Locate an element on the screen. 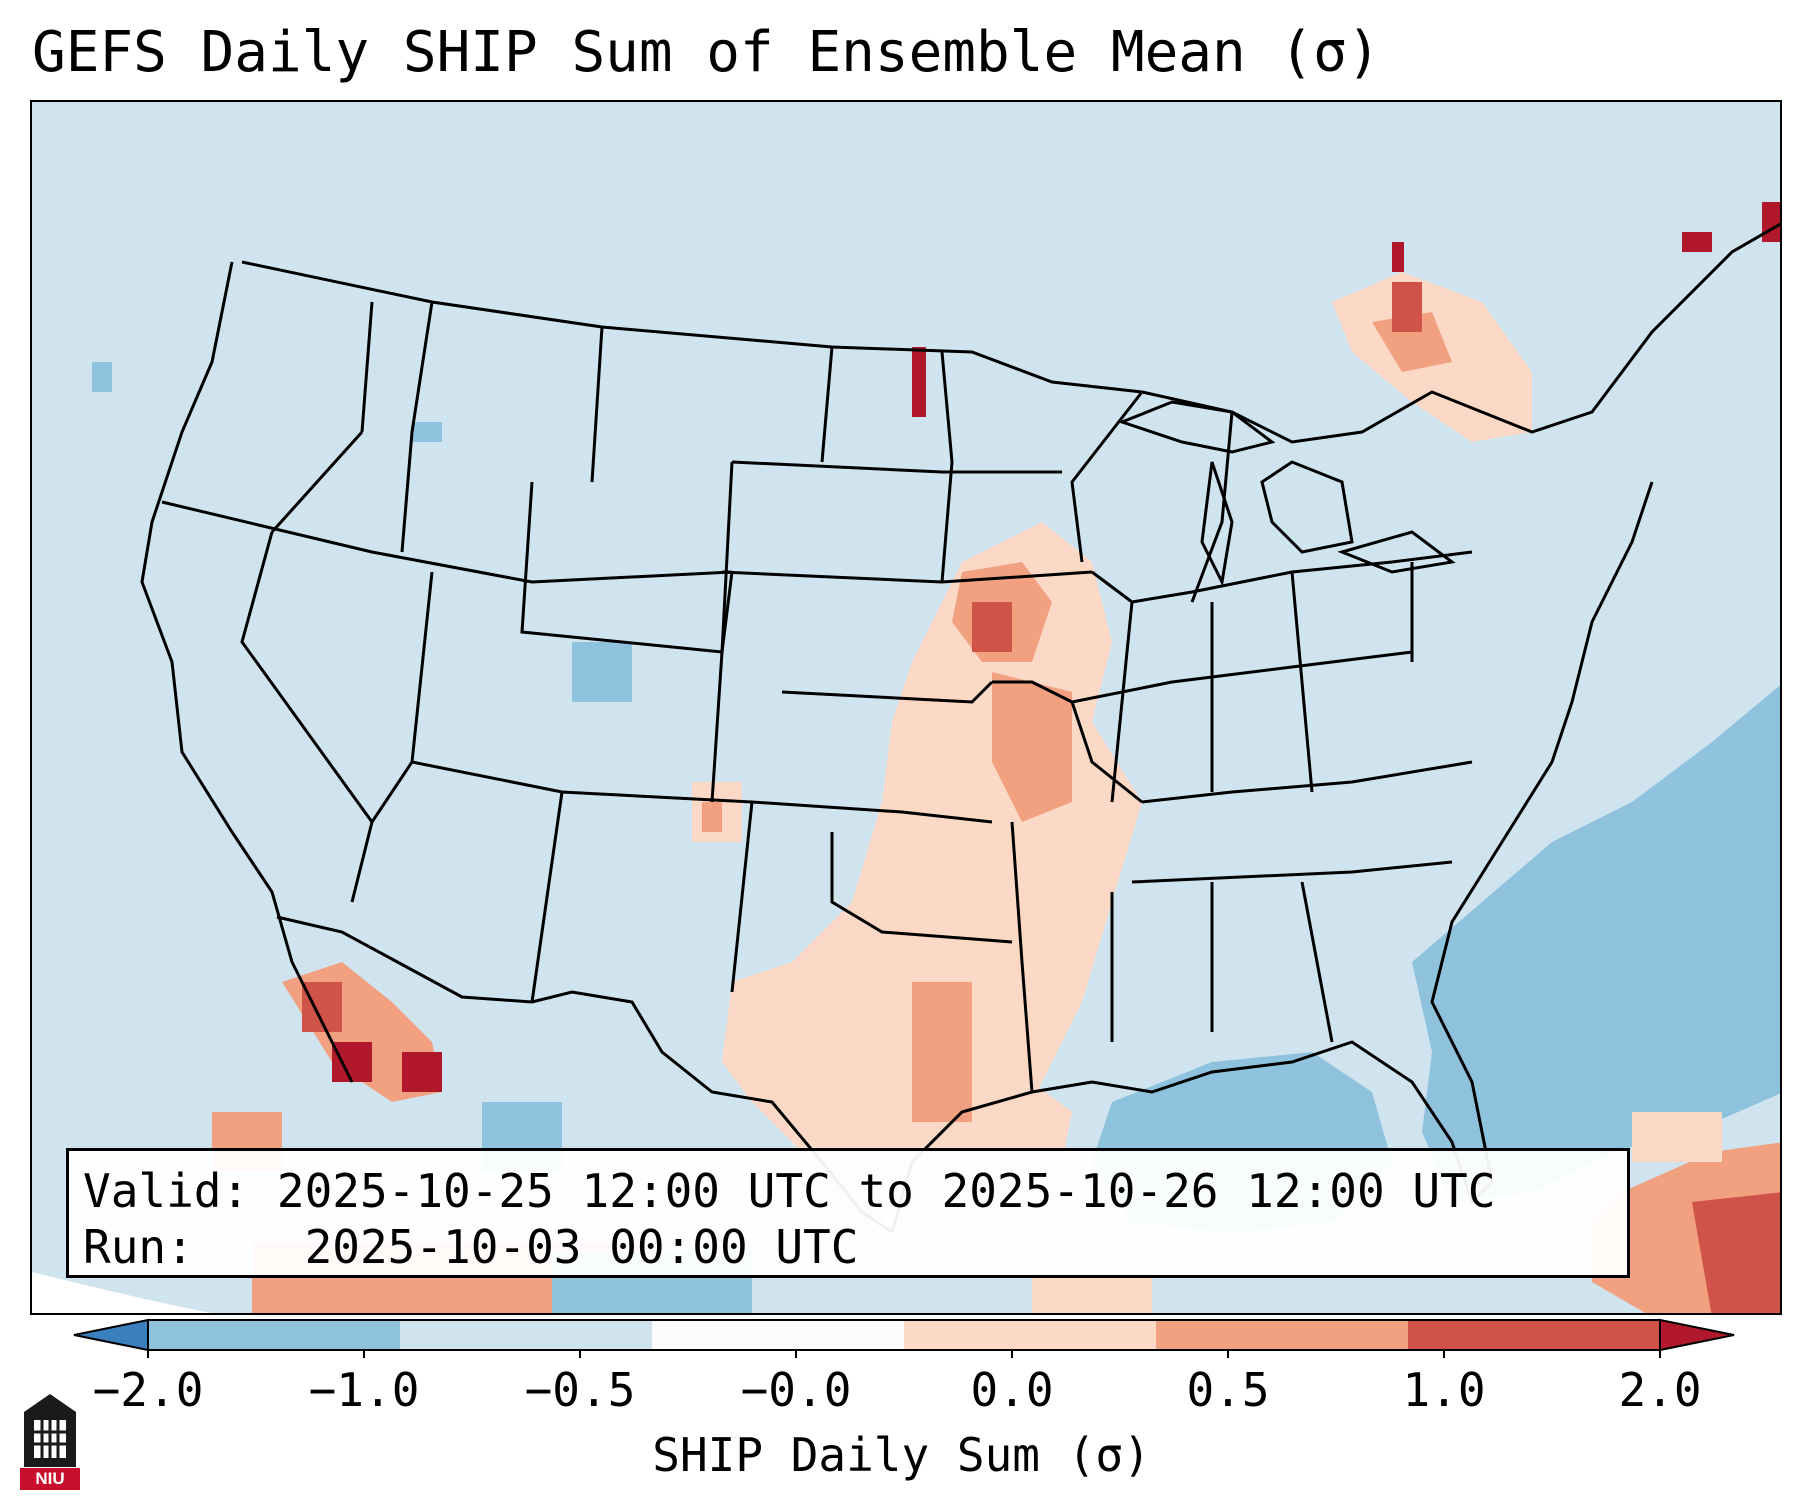  colorbar is located at coordinates (904, 1338).